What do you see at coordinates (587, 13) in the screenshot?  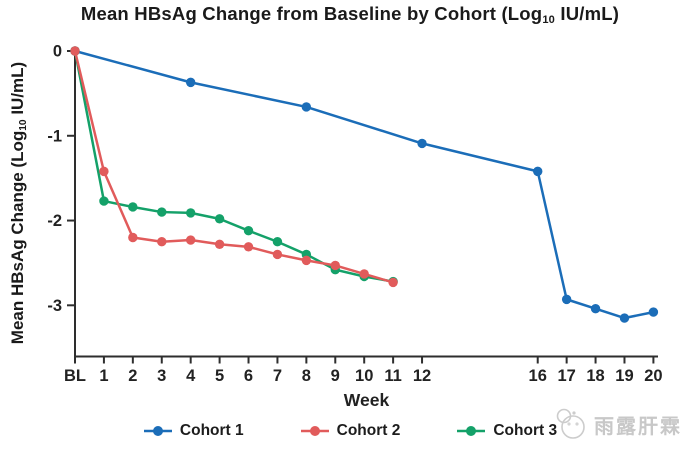 I see `chart-title-units: IU/mL)` at bounding box center [587, 13].